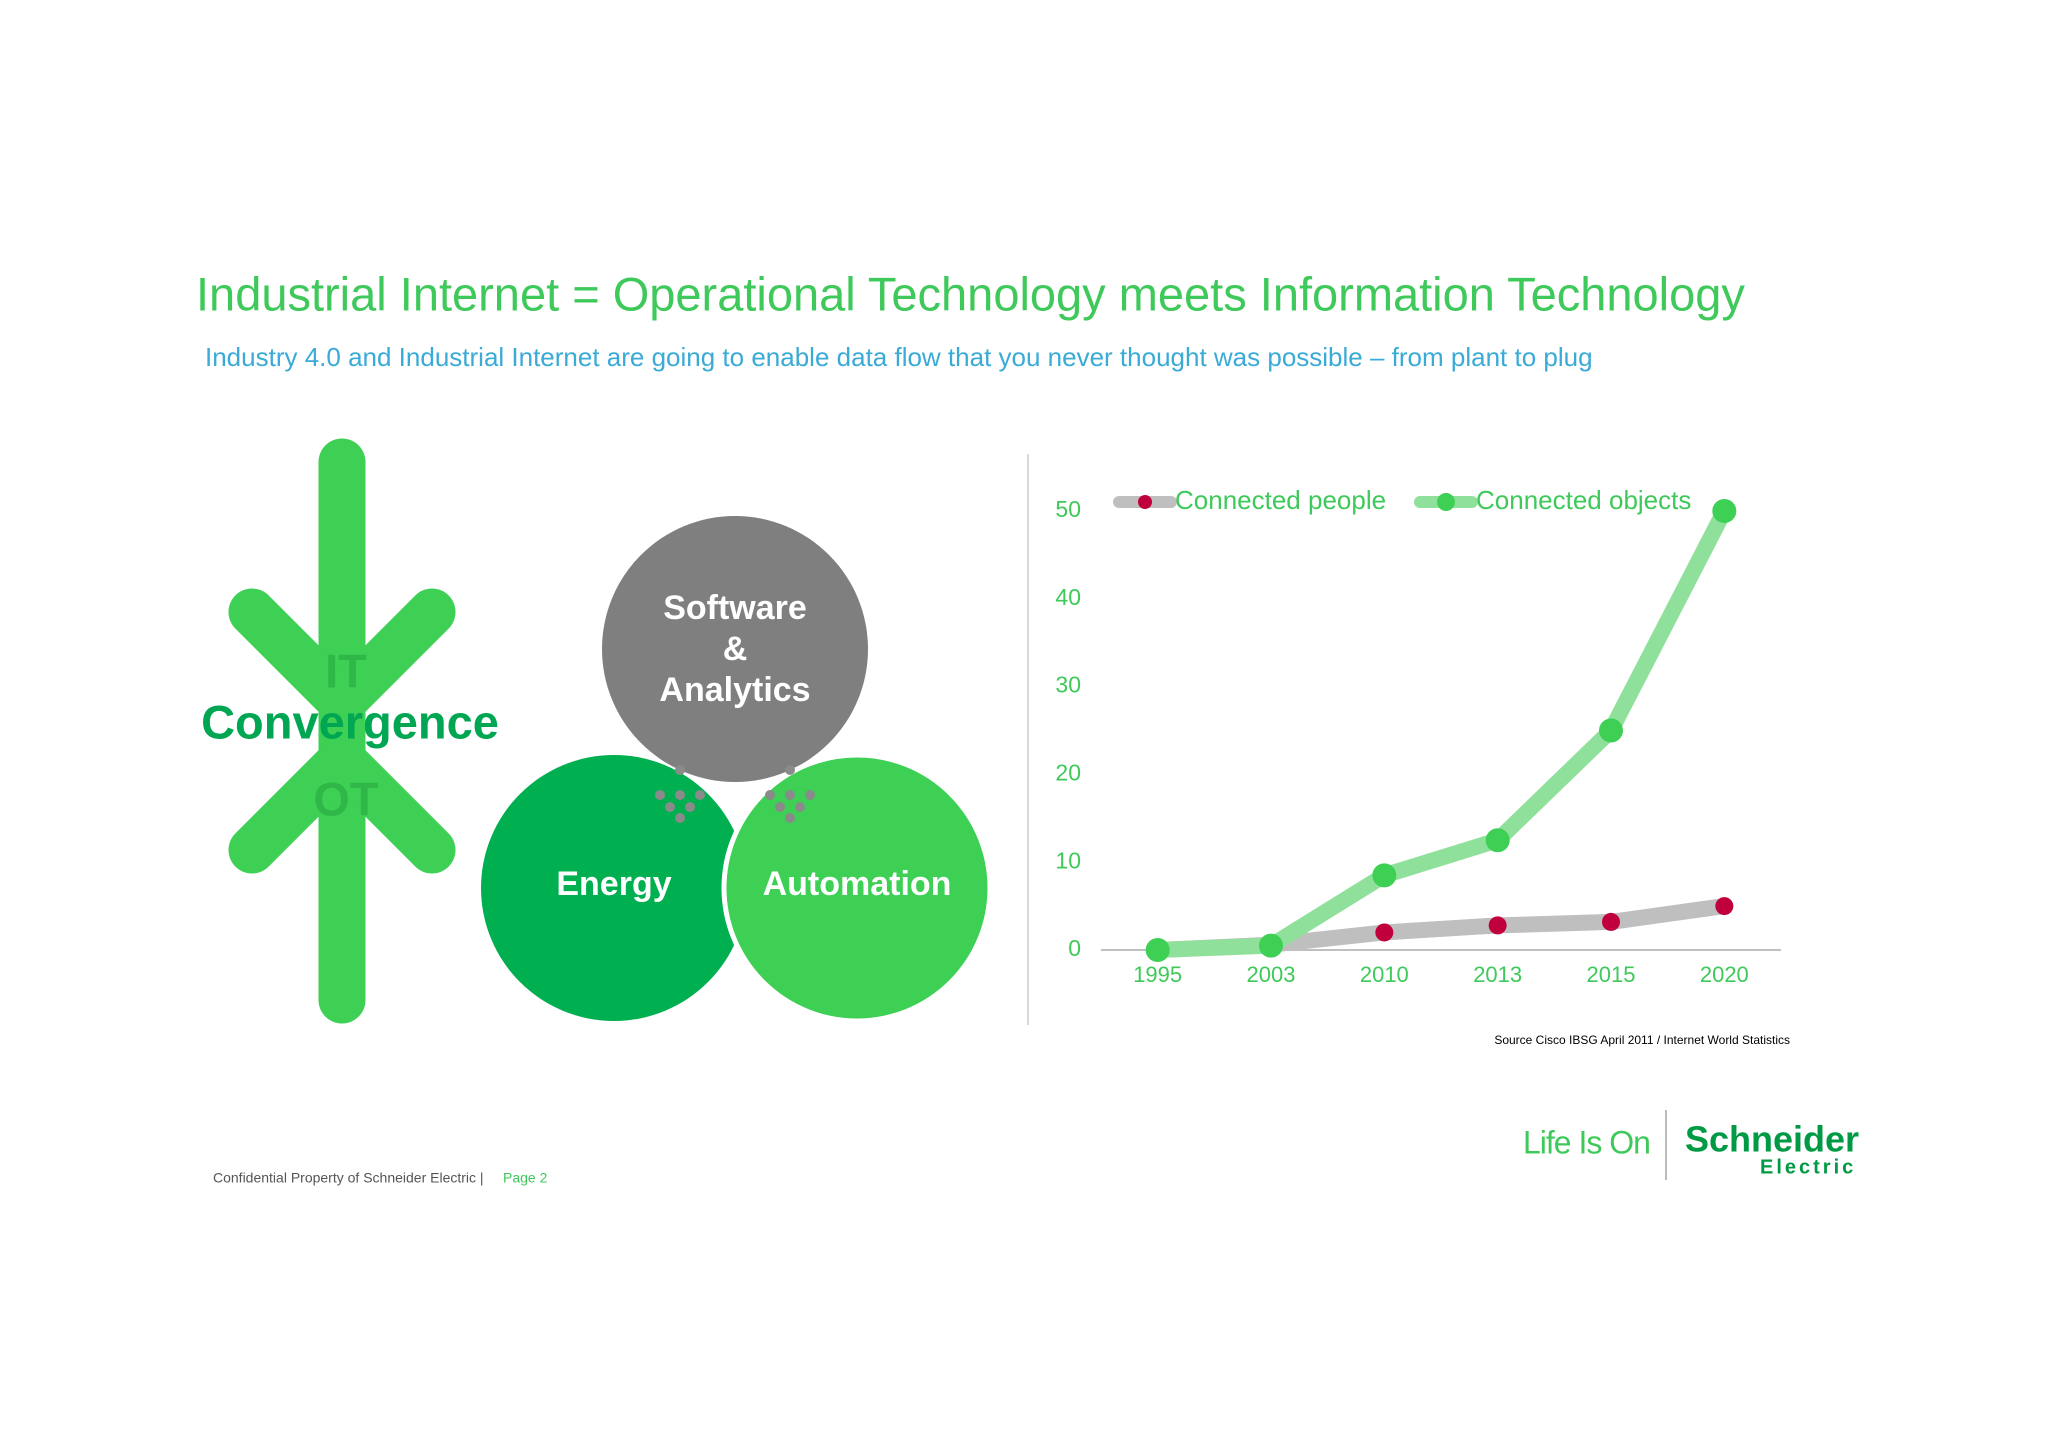  I want to click on software-circle, so click(735, 649).